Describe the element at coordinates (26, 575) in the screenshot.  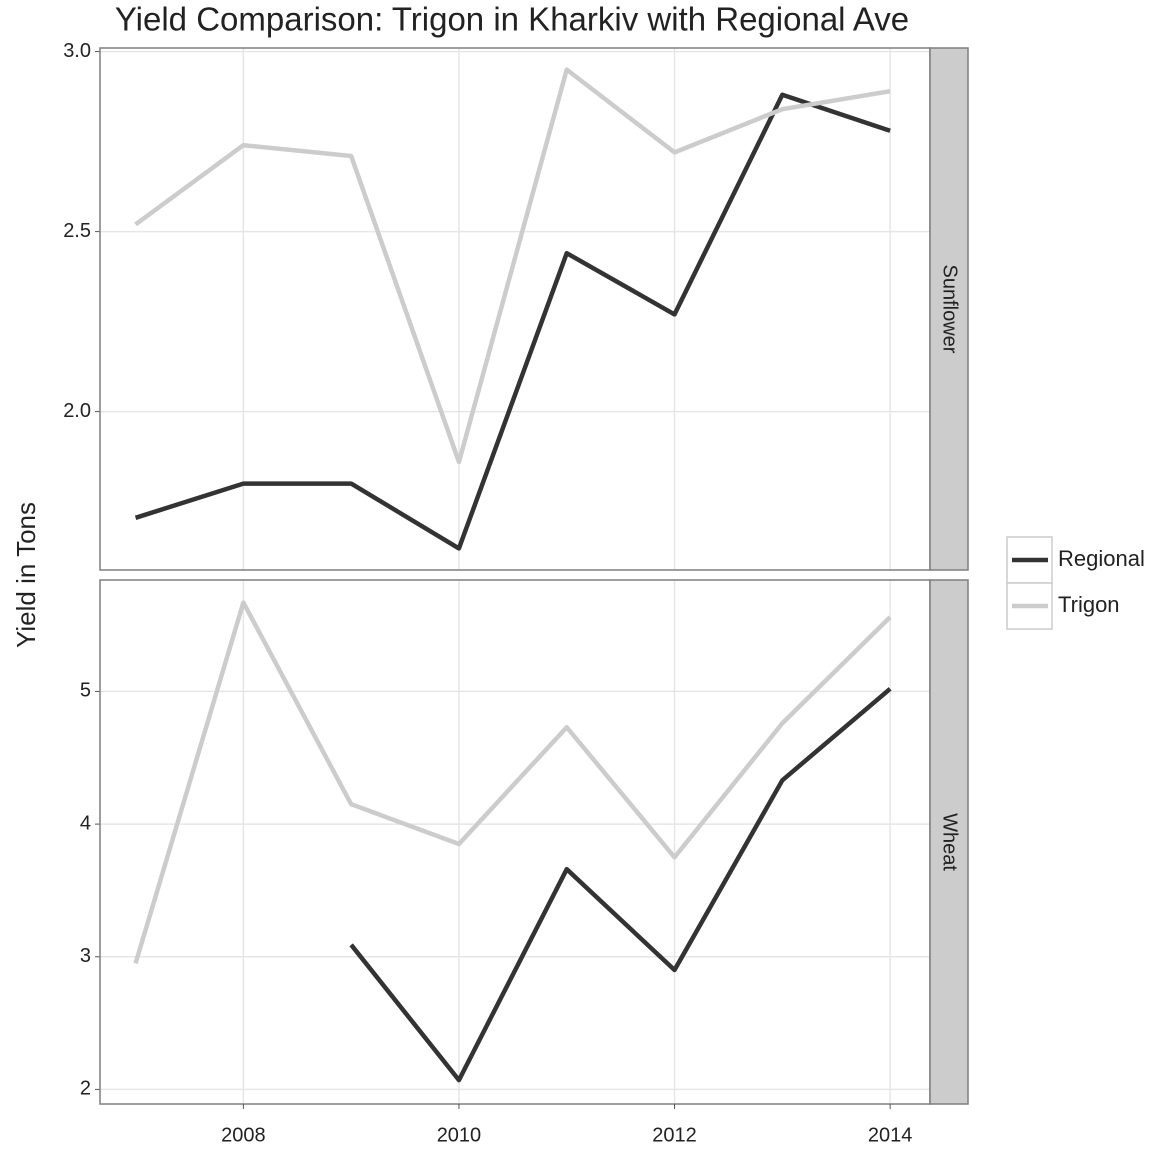
I see `y-axis-label: Yield in Tons` at that location.